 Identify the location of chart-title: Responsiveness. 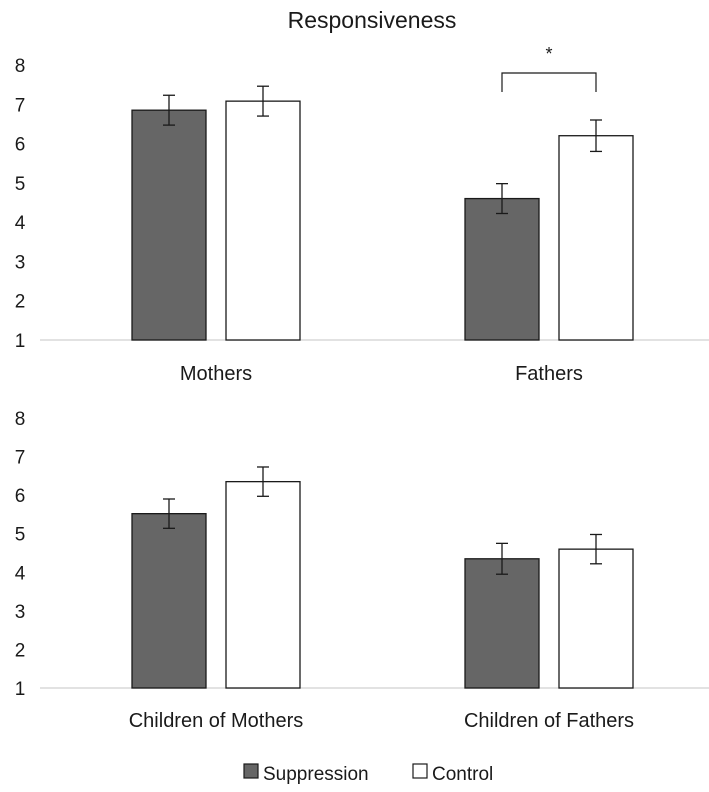
(372, 20).